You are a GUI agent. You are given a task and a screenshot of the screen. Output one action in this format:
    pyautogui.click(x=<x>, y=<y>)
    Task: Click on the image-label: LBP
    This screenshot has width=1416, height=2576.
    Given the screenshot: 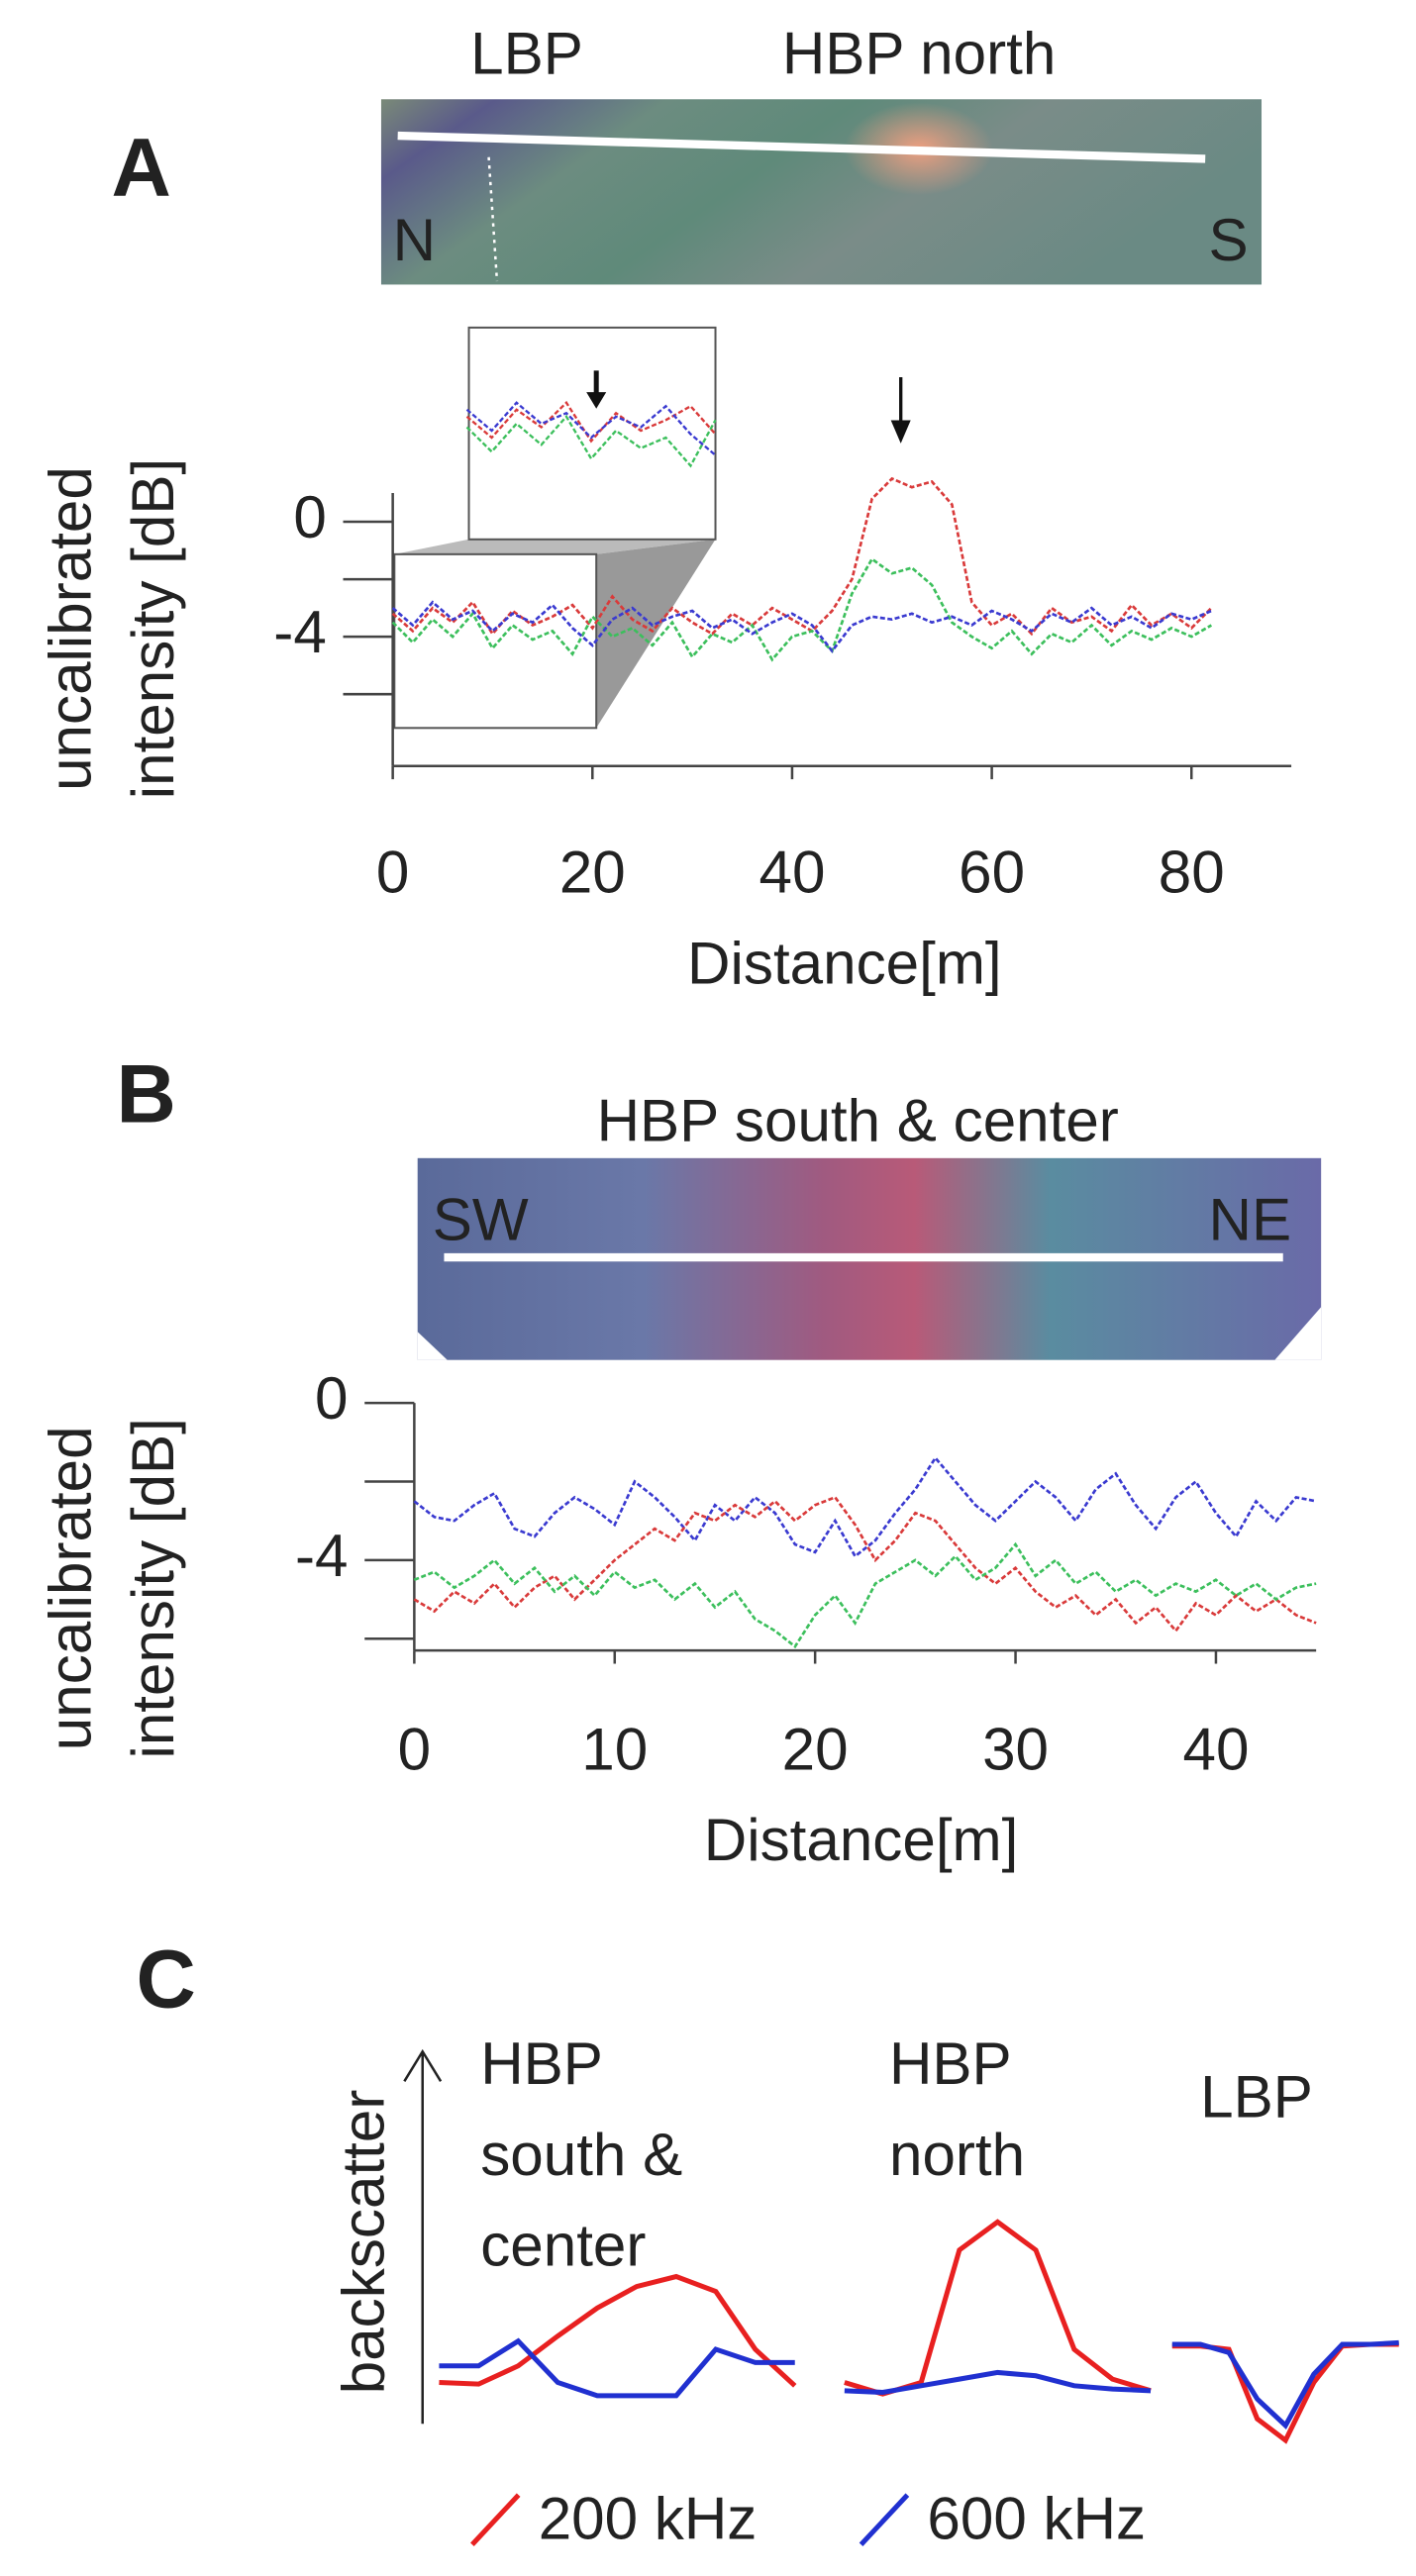 What is the action you would take?
    pyautogui.click(x=526, y=53)
    